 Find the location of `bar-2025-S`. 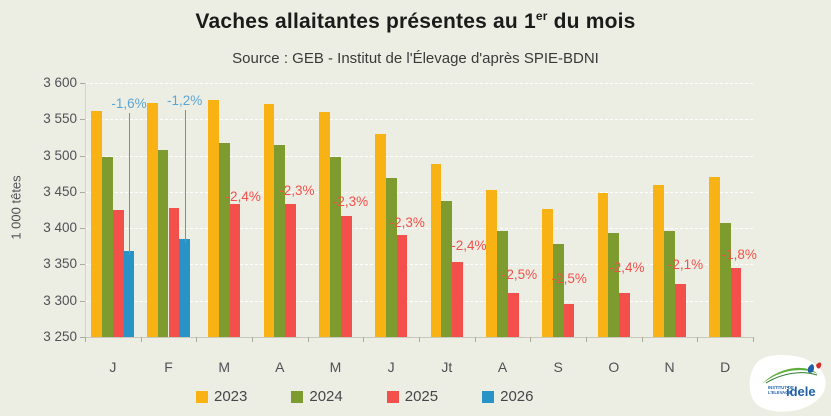

bar-2025-S is located at coordinates (569, 320).